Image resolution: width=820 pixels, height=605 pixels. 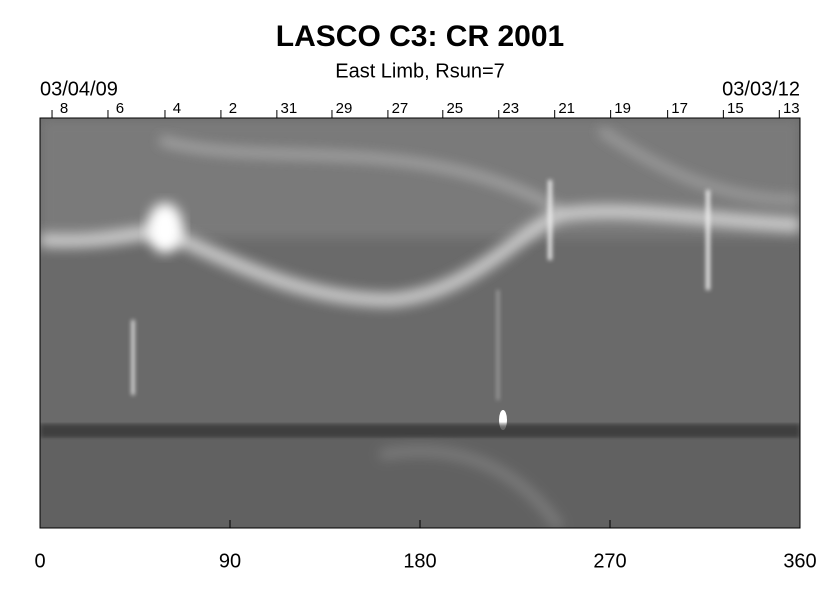 I want to click on top-tick-label: 13, so click(x=791, y=108).